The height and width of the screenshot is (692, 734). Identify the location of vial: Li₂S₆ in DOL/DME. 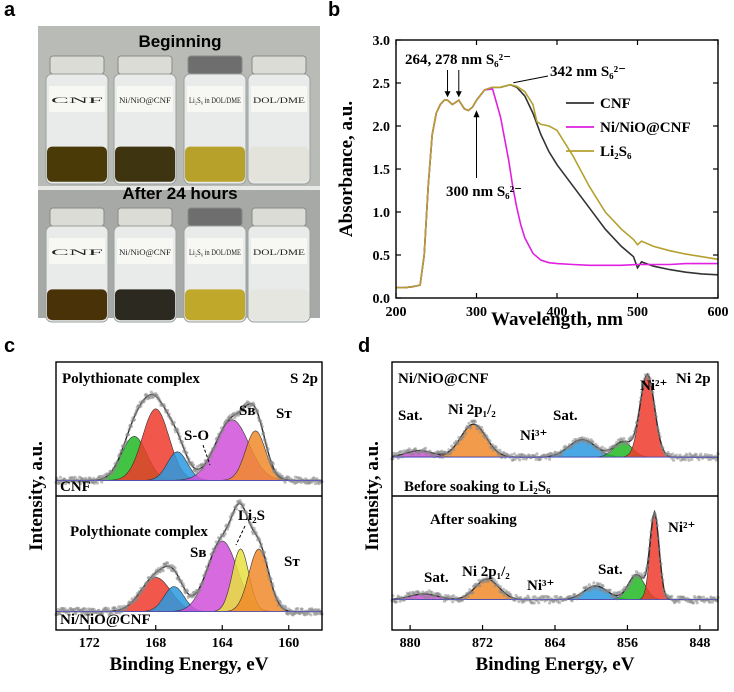
(215, 265).